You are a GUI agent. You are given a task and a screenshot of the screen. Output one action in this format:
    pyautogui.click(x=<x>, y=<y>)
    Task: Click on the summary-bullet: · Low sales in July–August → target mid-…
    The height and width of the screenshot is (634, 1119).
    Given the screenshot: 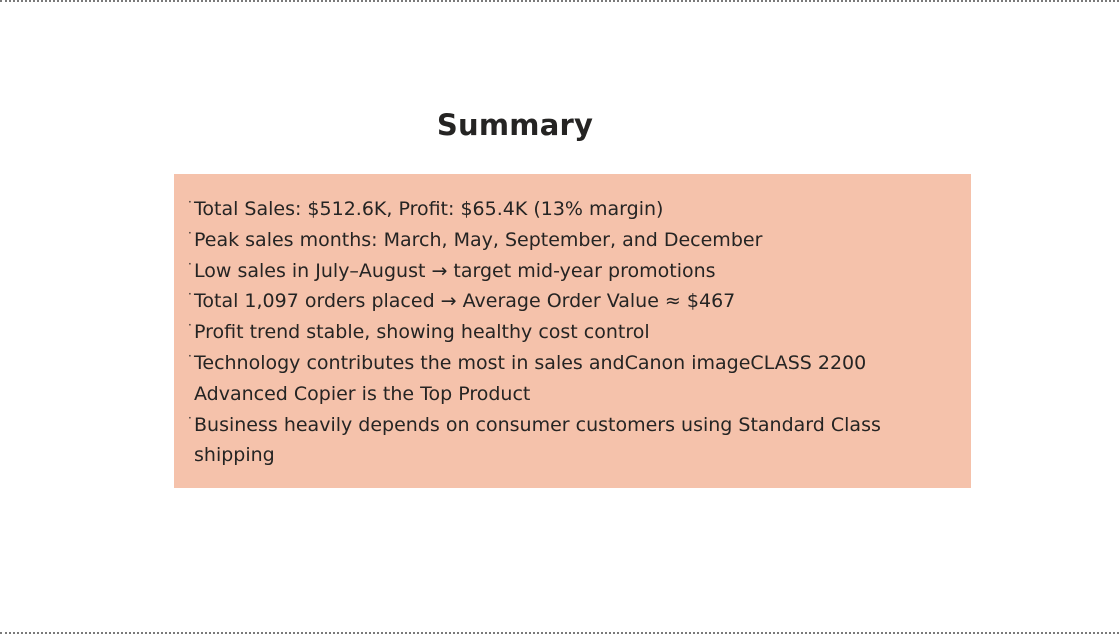 What is the action you would take?
    pyautogui.click(x=564, y=271)
    